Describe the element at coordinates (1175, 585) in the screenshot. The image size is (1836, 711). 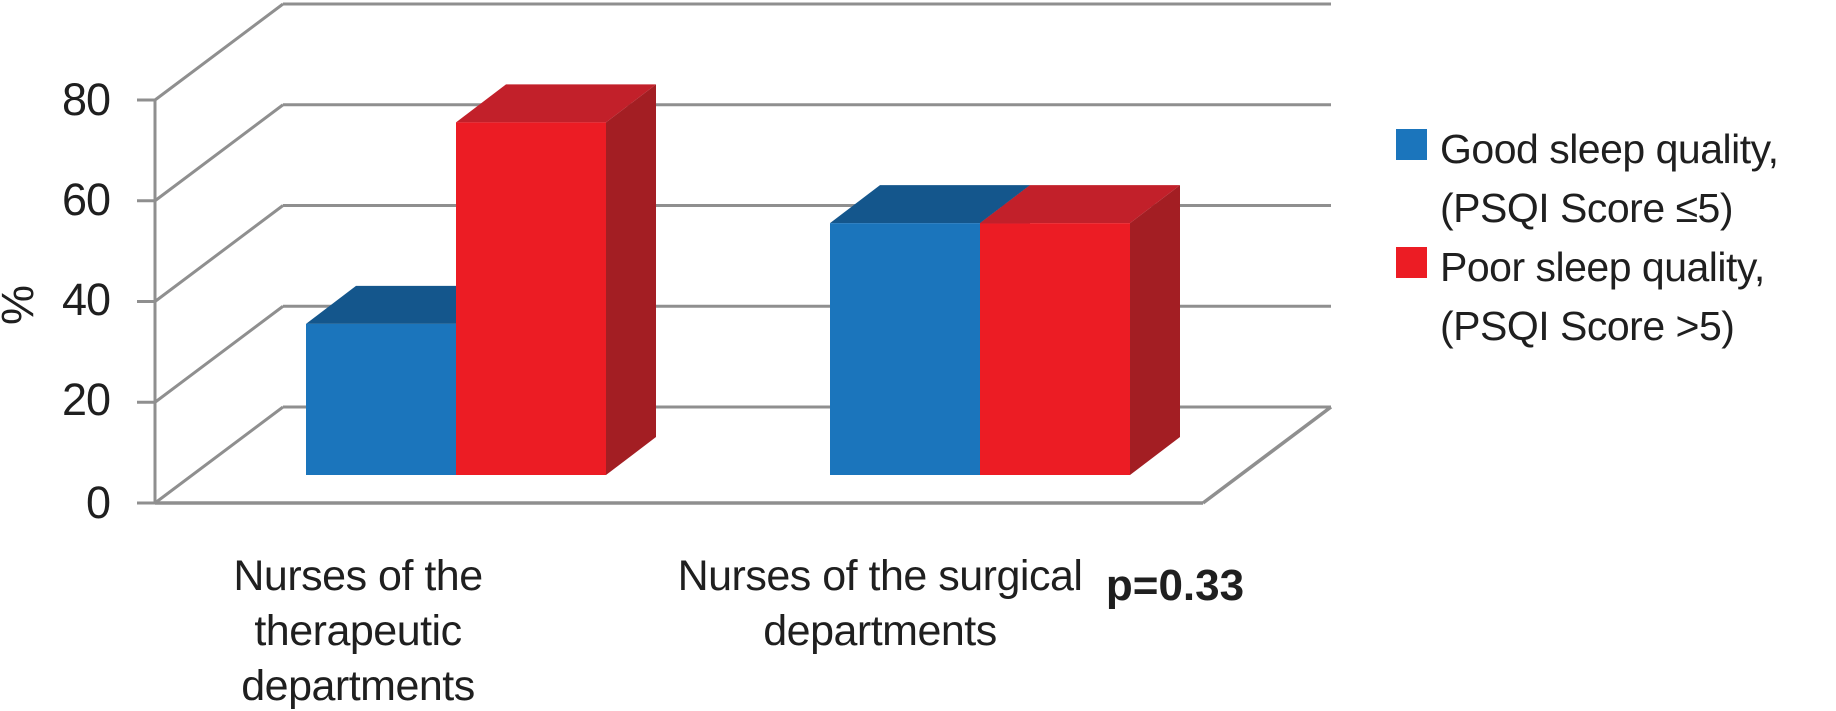
I see `p-value-annotation: p=0.33` at that location.